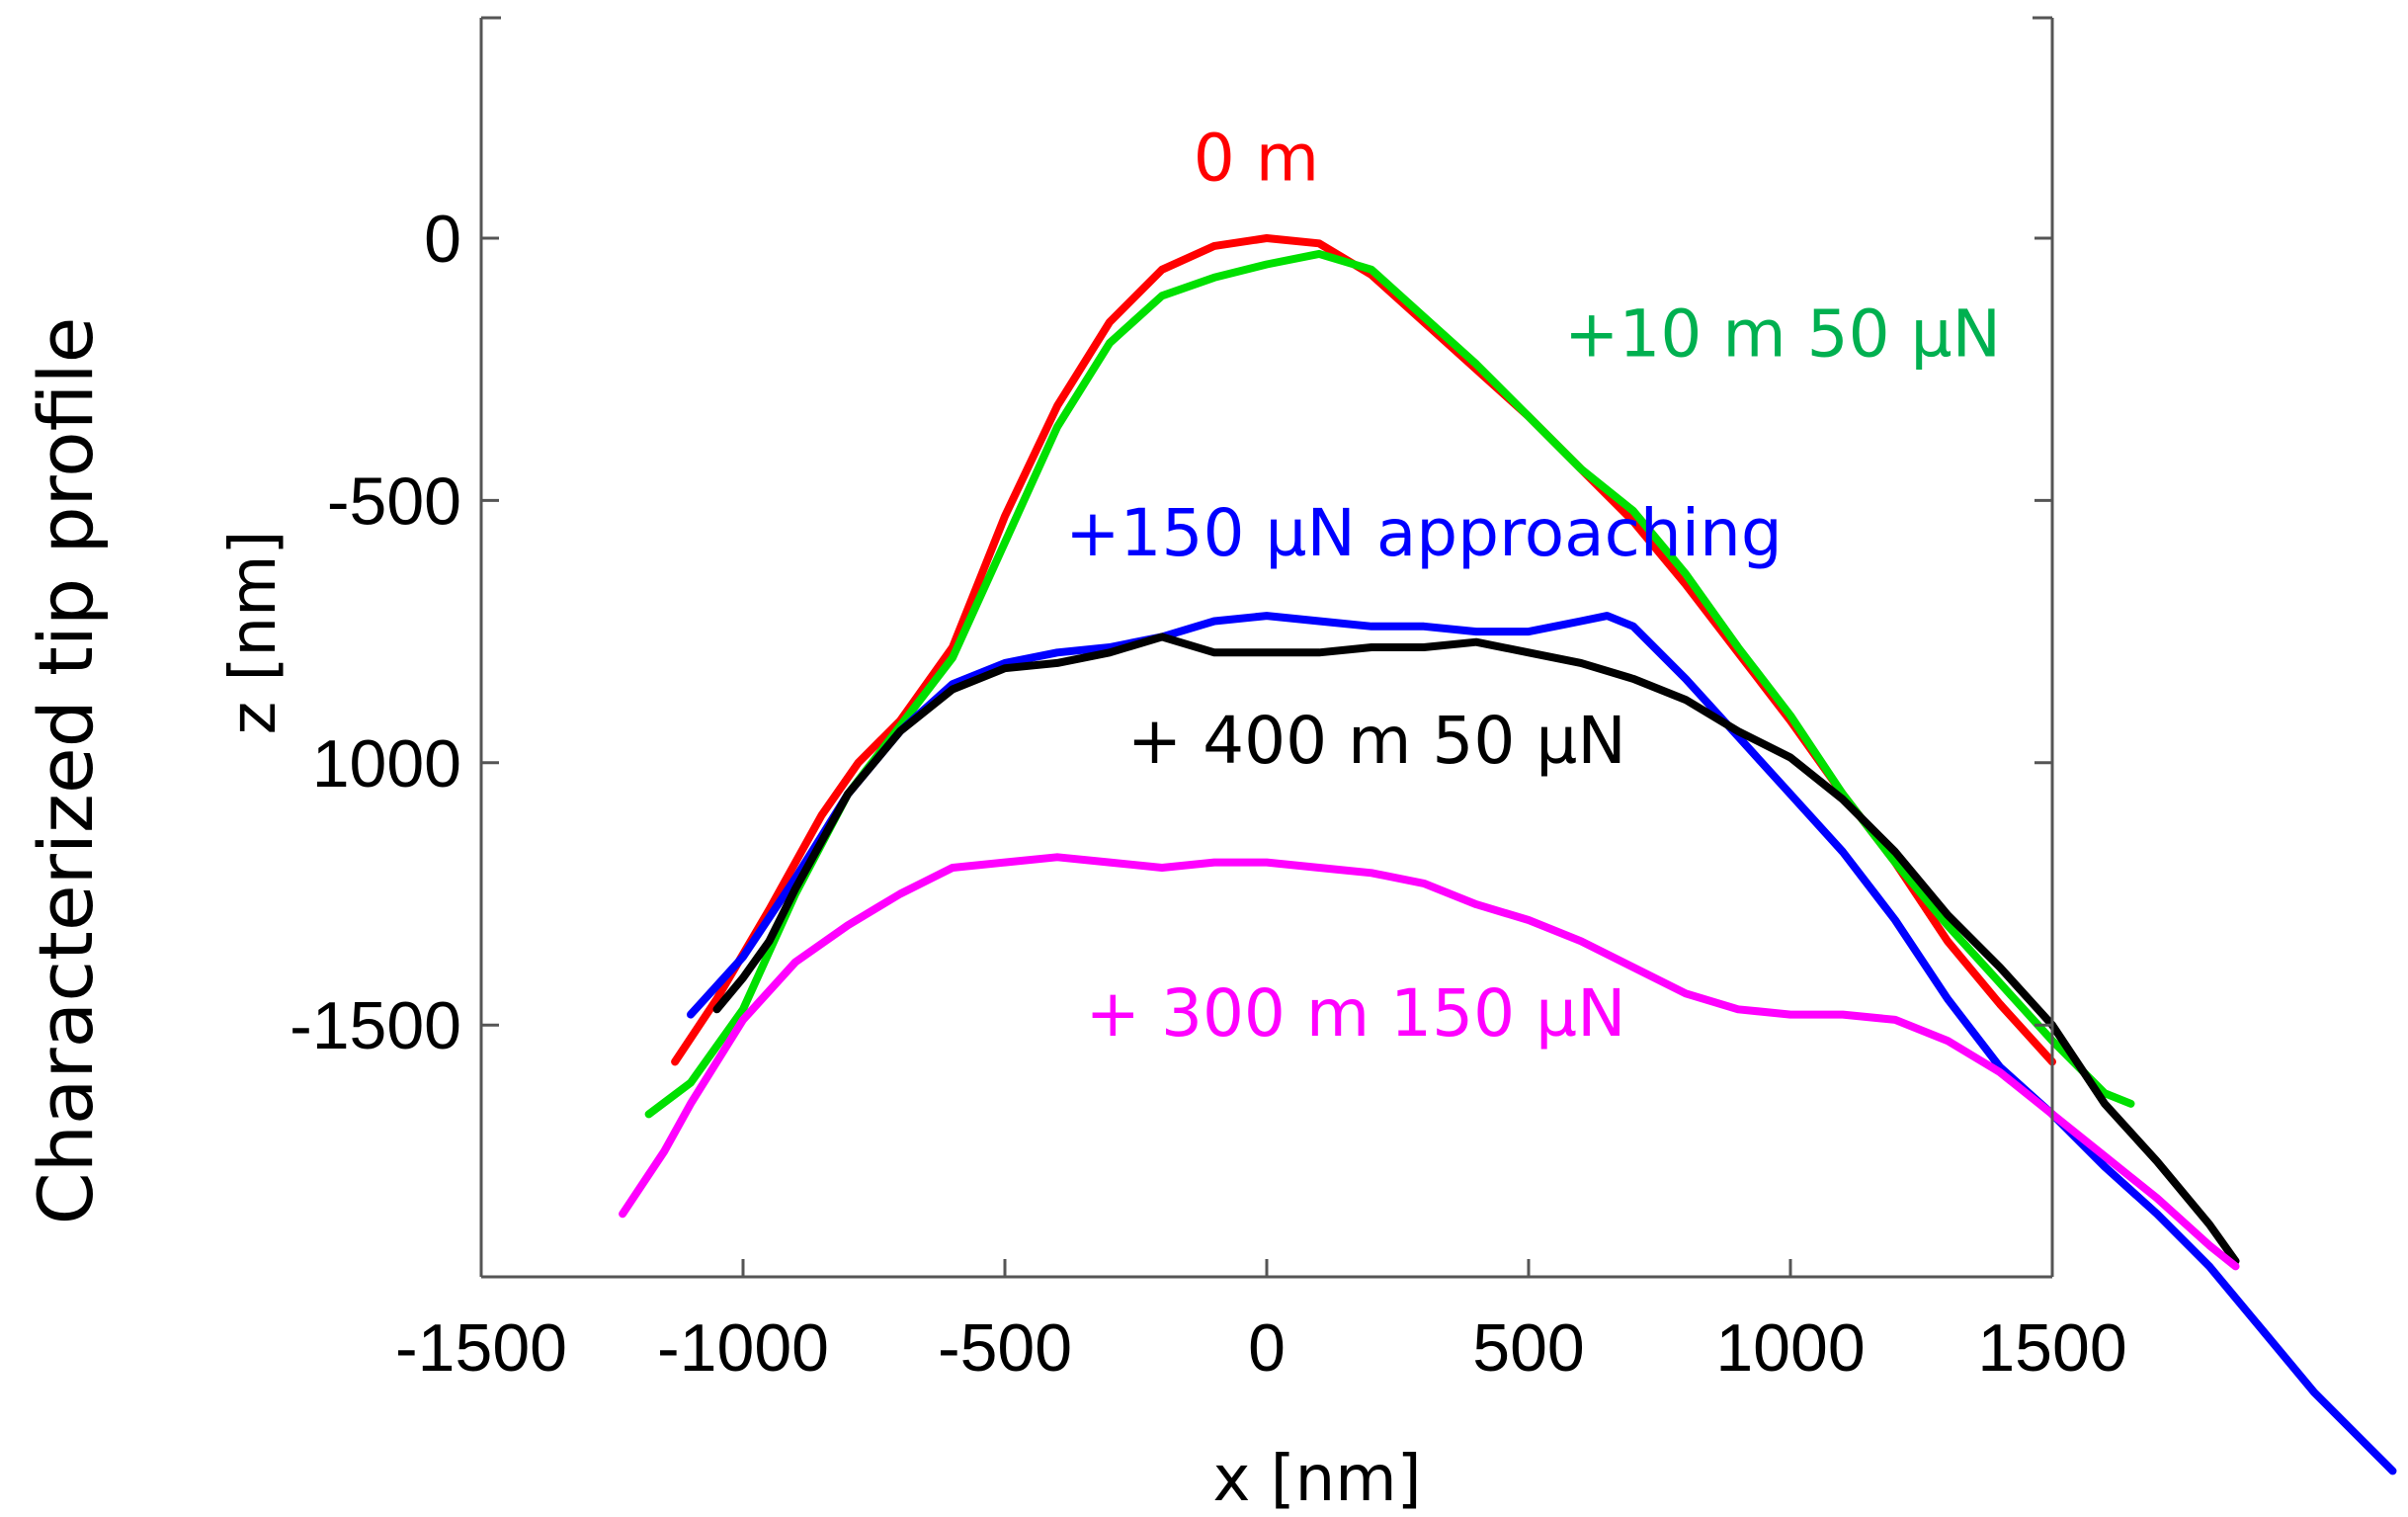 Image resolution: width=2408 pixels, height=1517 pixels. Describe the element at coordinates (442, 239) in the screenshot. I see `y-tick-label: 0` at that location.